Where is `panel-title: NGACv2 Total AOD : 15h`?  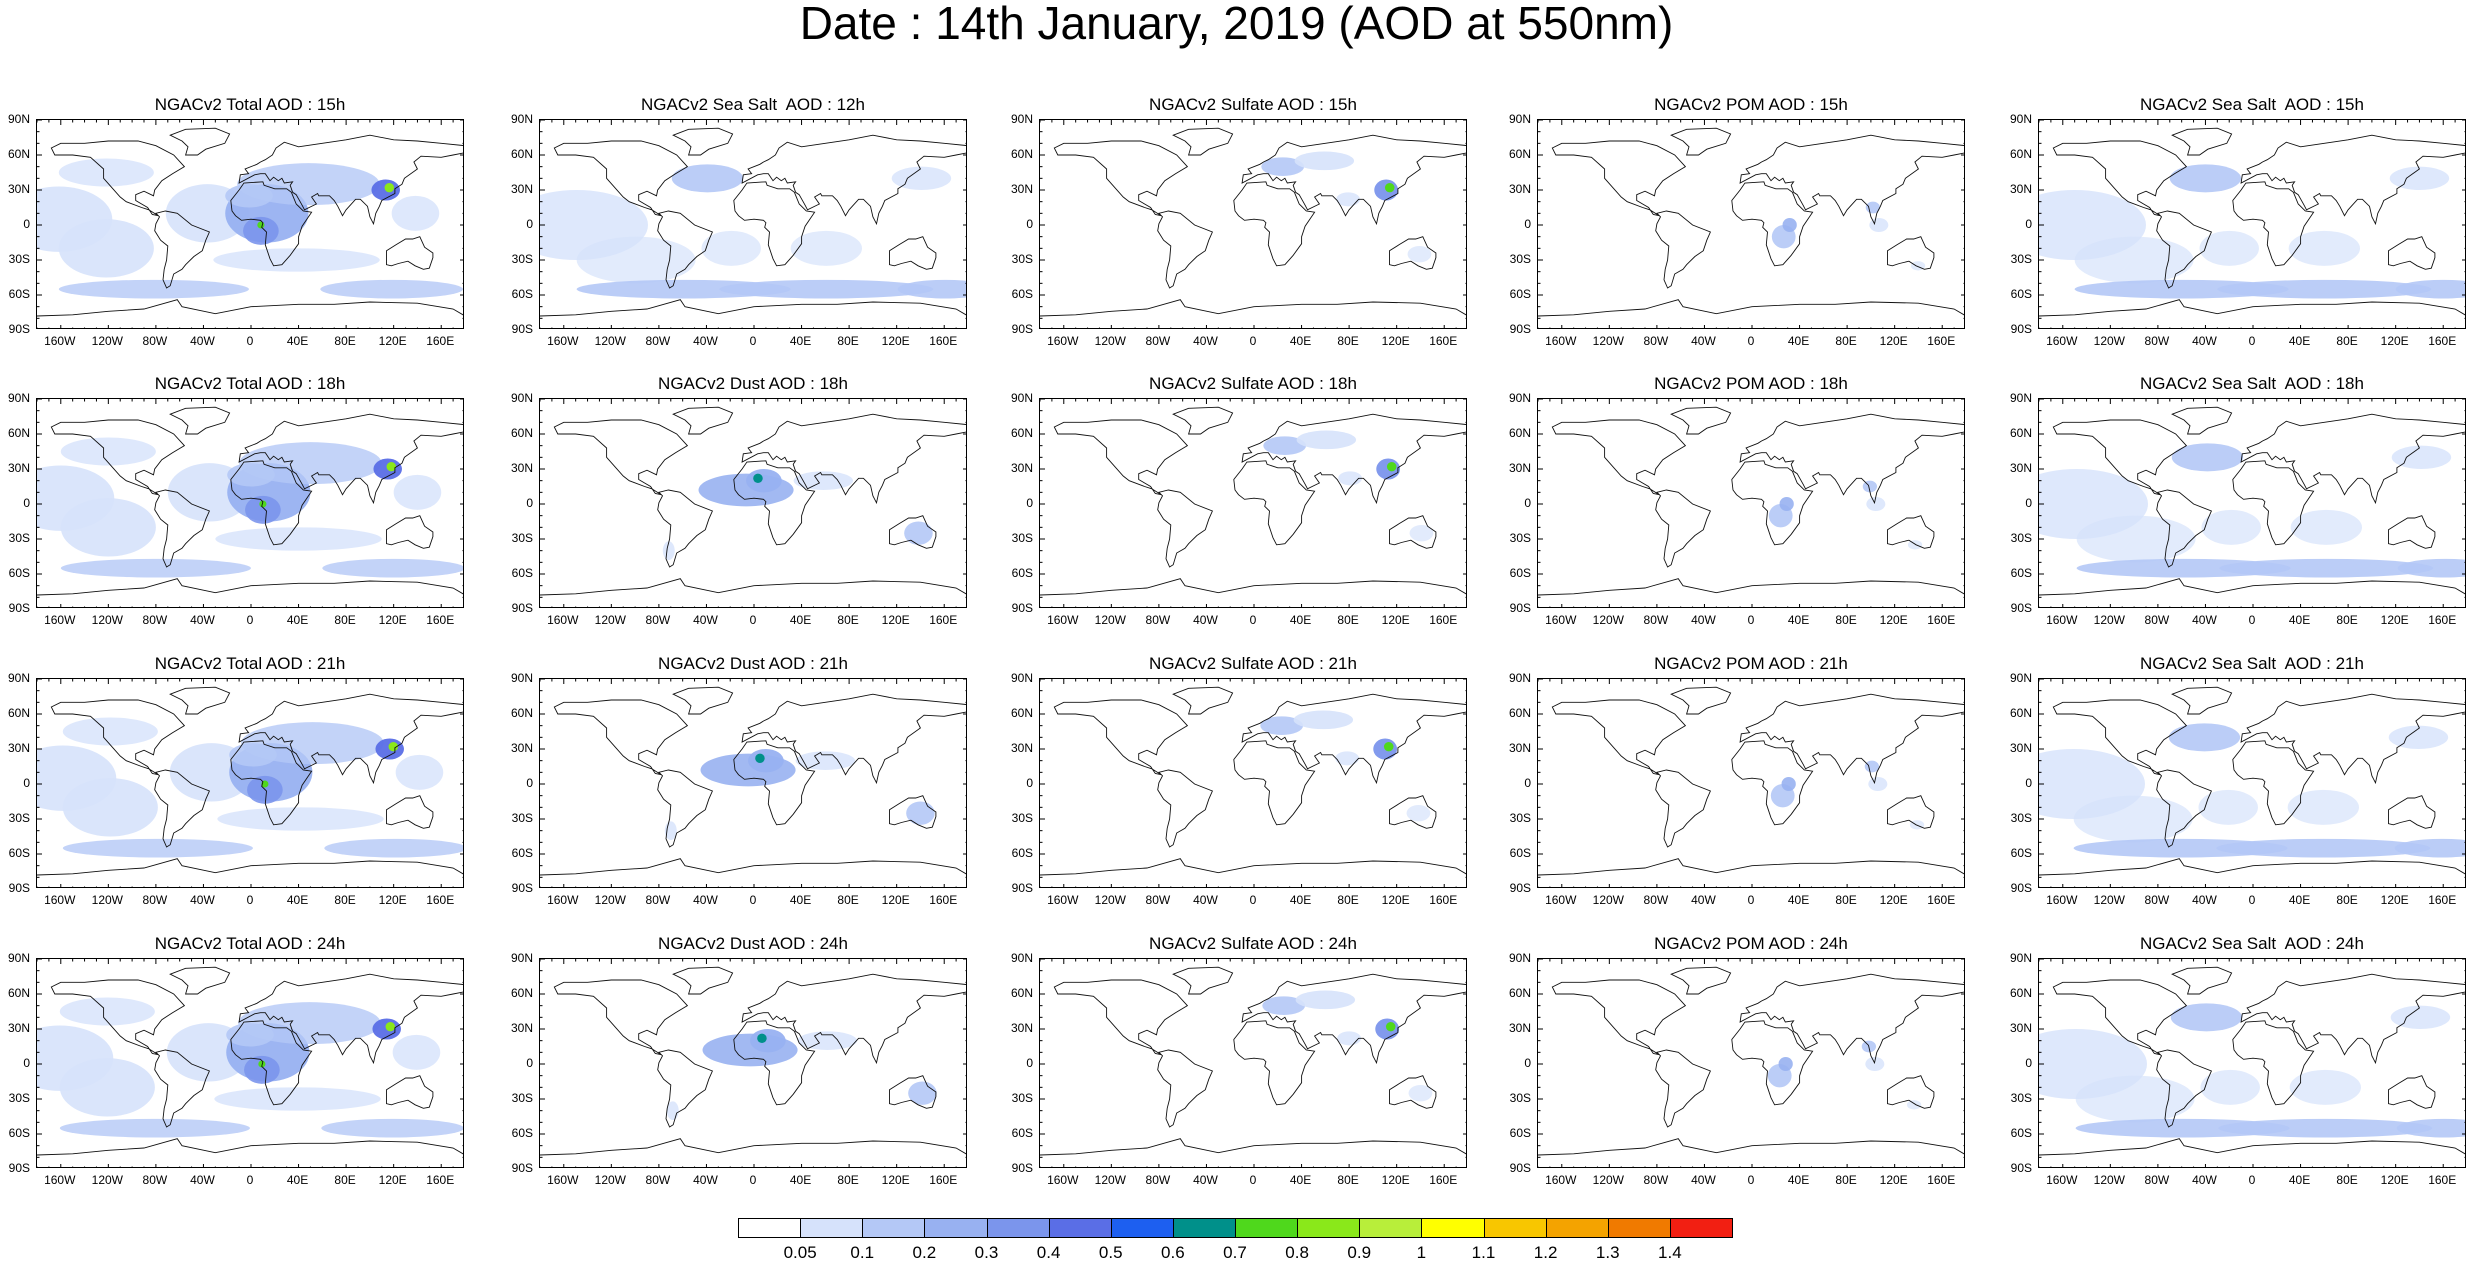
panel-title: NGACv2 Total AOD : 15h is located at coordinates (250, 104).